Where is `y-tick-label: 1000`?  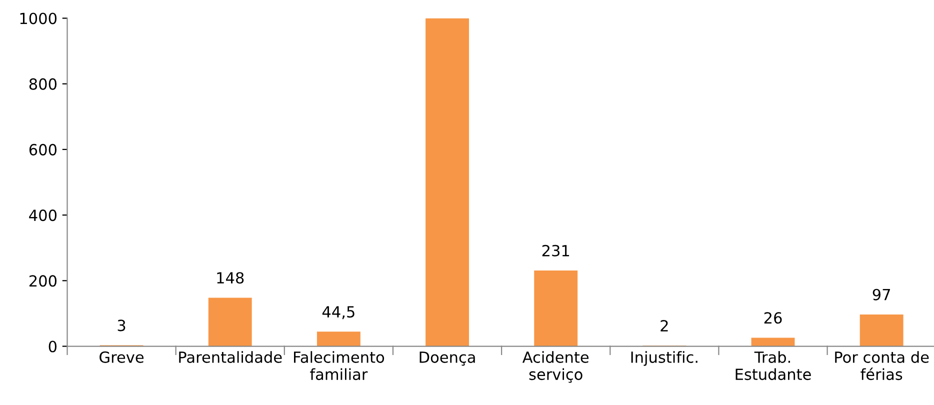 y-tick-label: 1000 is located at coordinates (38, 18).